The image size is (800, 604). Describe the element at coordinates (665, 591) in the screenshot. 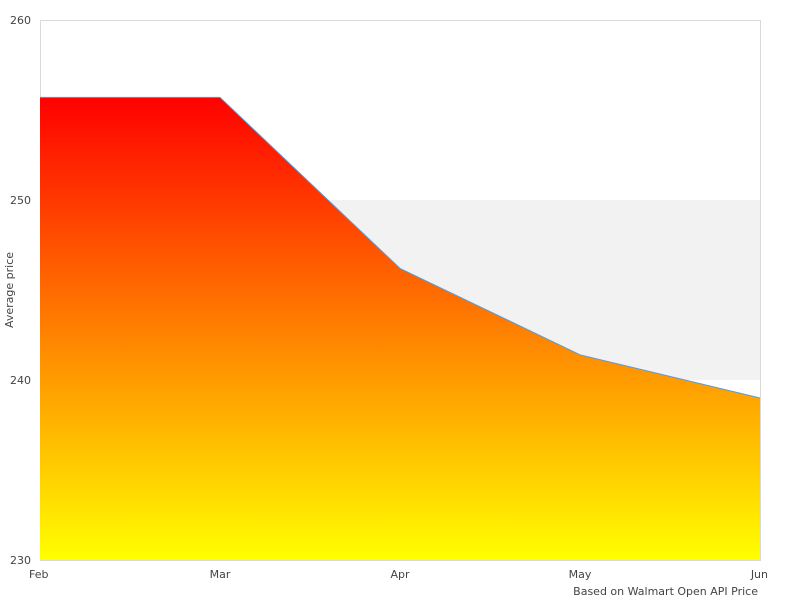

I see `credit-text: Based on Walmart Open API Price` at that location.